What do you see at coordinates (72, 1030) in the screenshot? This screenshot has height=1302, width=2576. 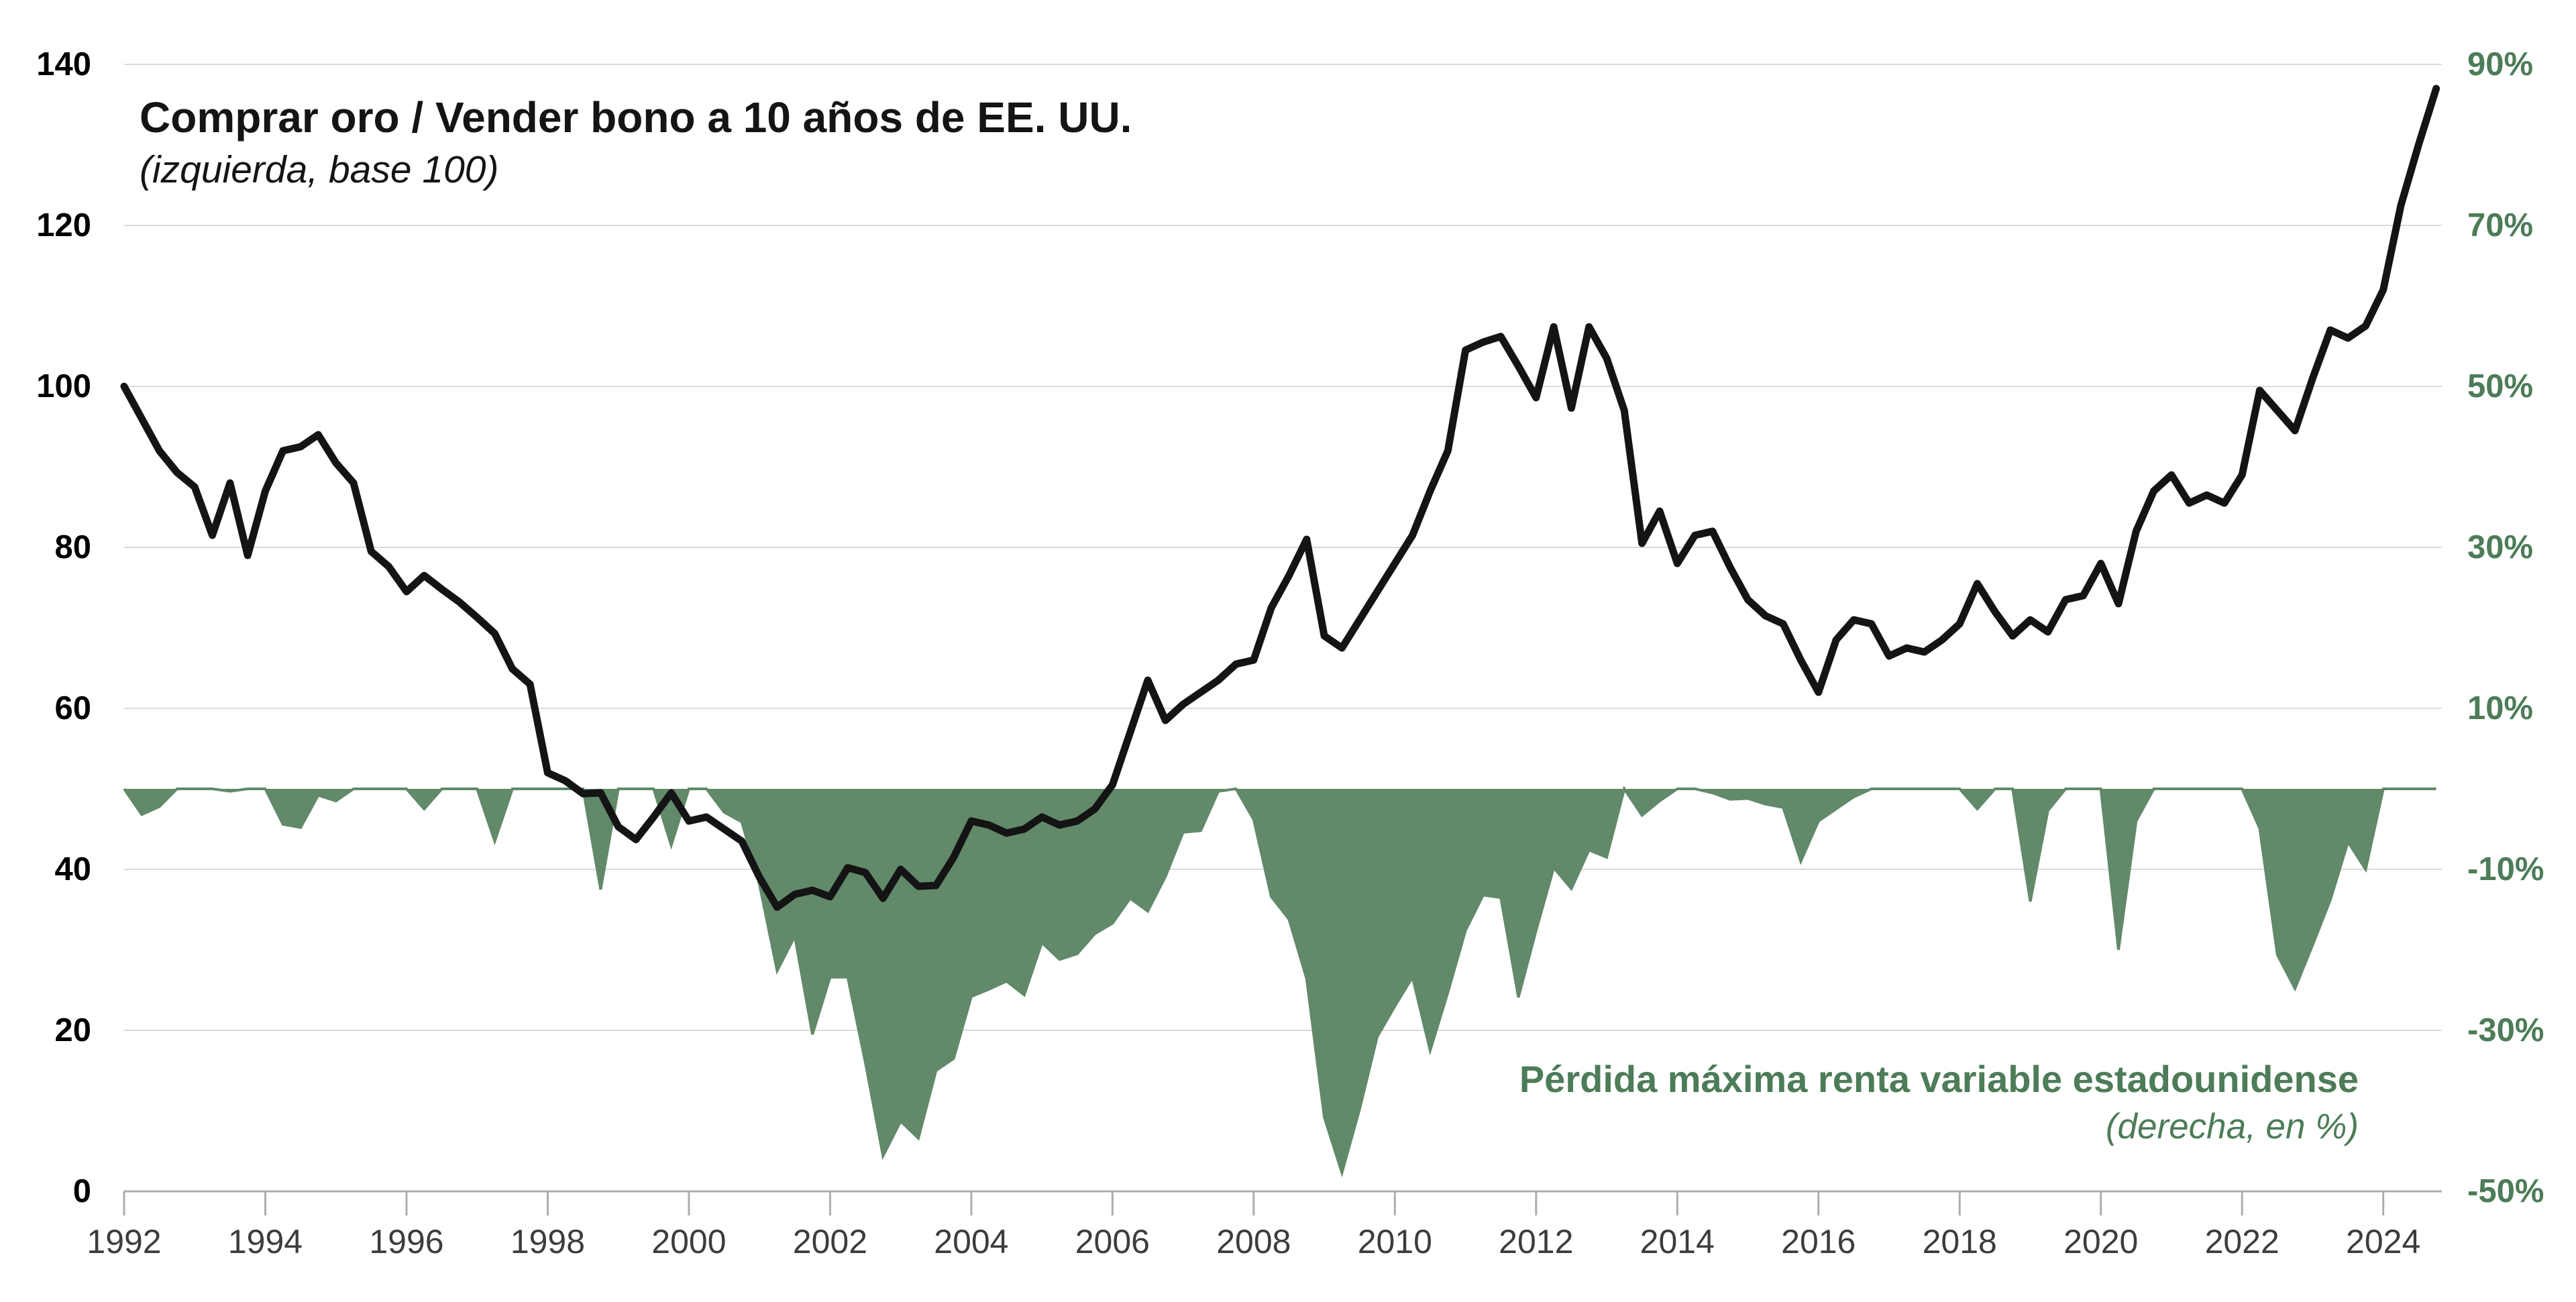 I see `y-axis-left-label: 20` at bounding box center [72, 1030].